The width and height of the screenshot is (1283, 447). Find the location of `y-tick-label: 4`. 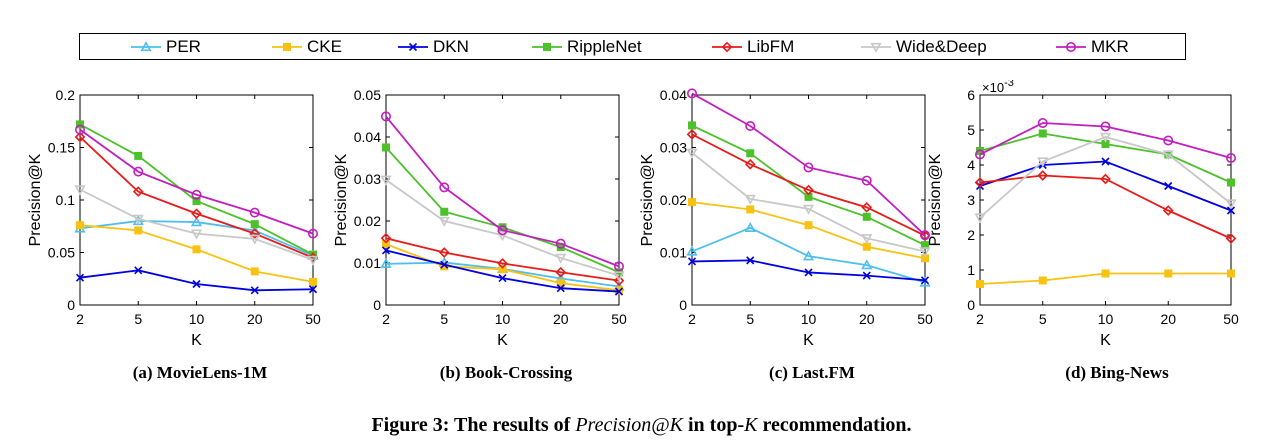

y-tick-label: 4 is located at coordinates (971, 165).